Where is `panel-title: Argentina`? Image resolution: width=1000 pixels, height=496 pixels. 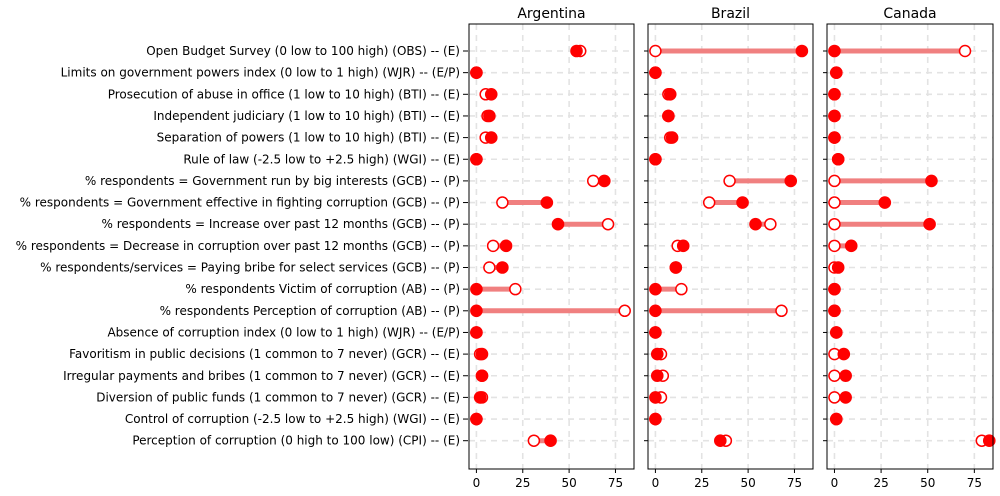 panel-title: Argentina is located at coordinates (551, 14).